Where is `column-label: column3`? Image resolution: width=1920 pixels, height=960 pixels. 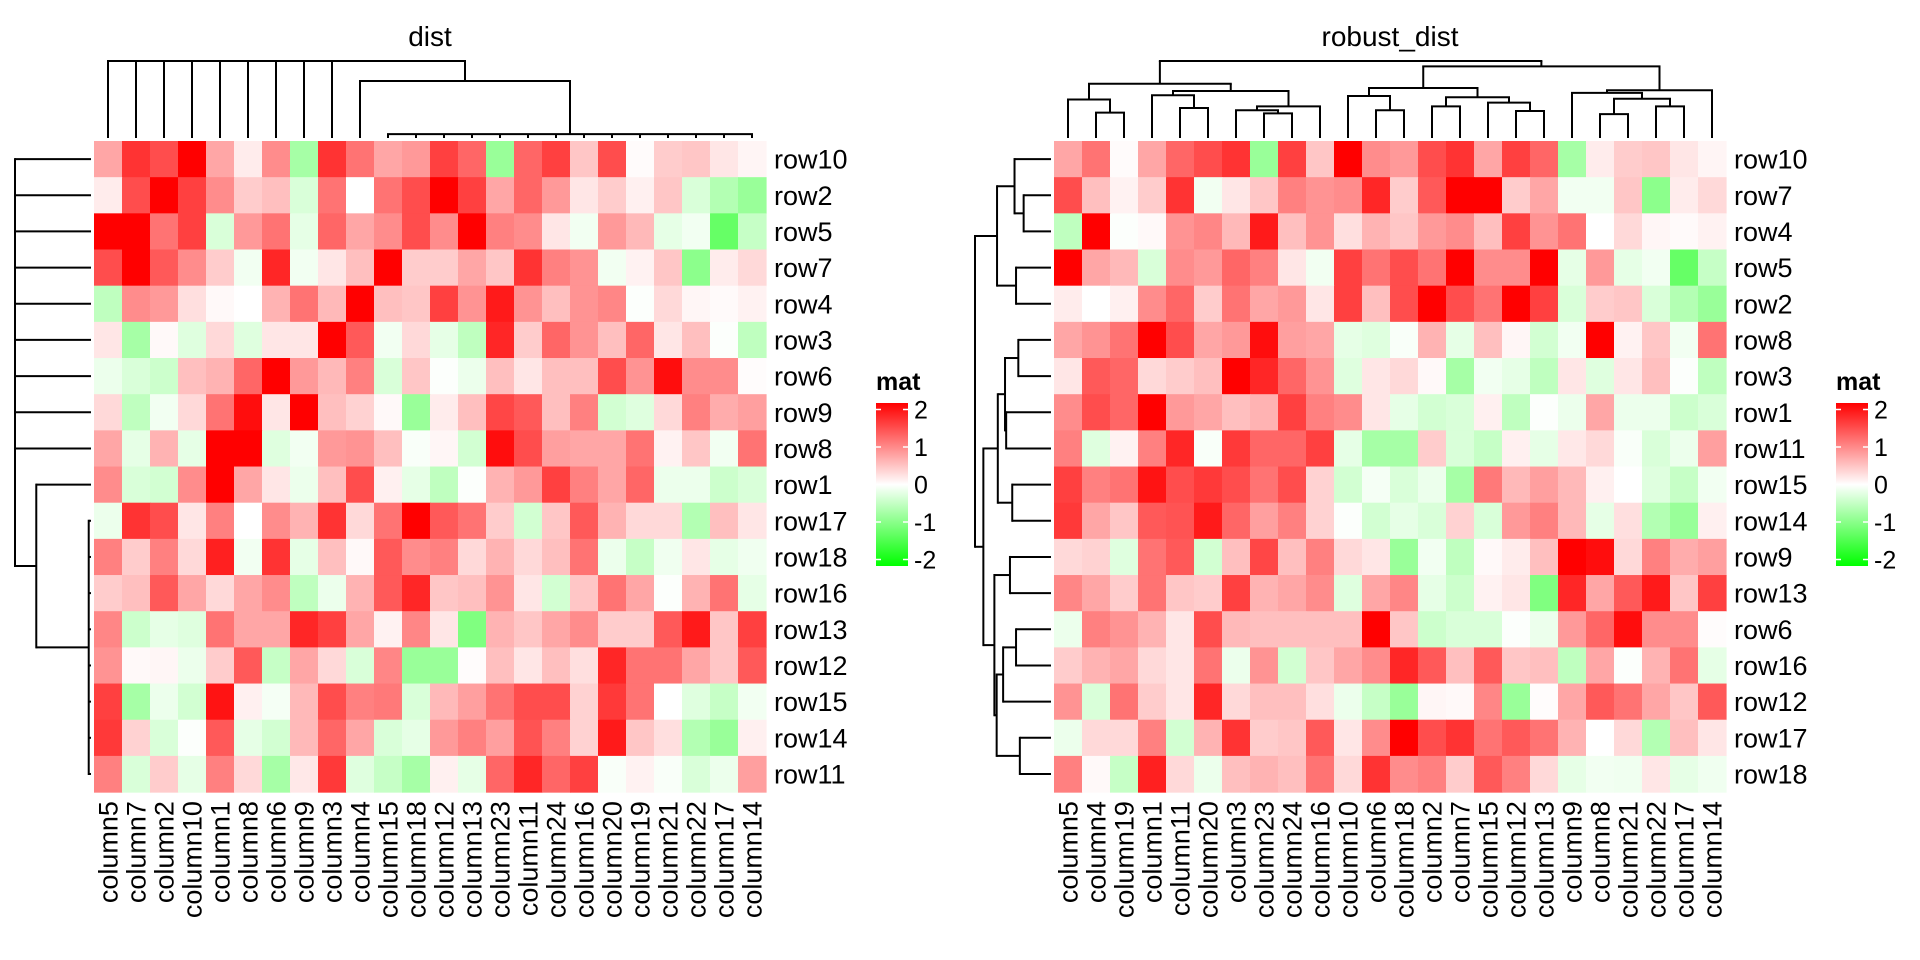
column-label: column3 is located at coordinates (333, 852).